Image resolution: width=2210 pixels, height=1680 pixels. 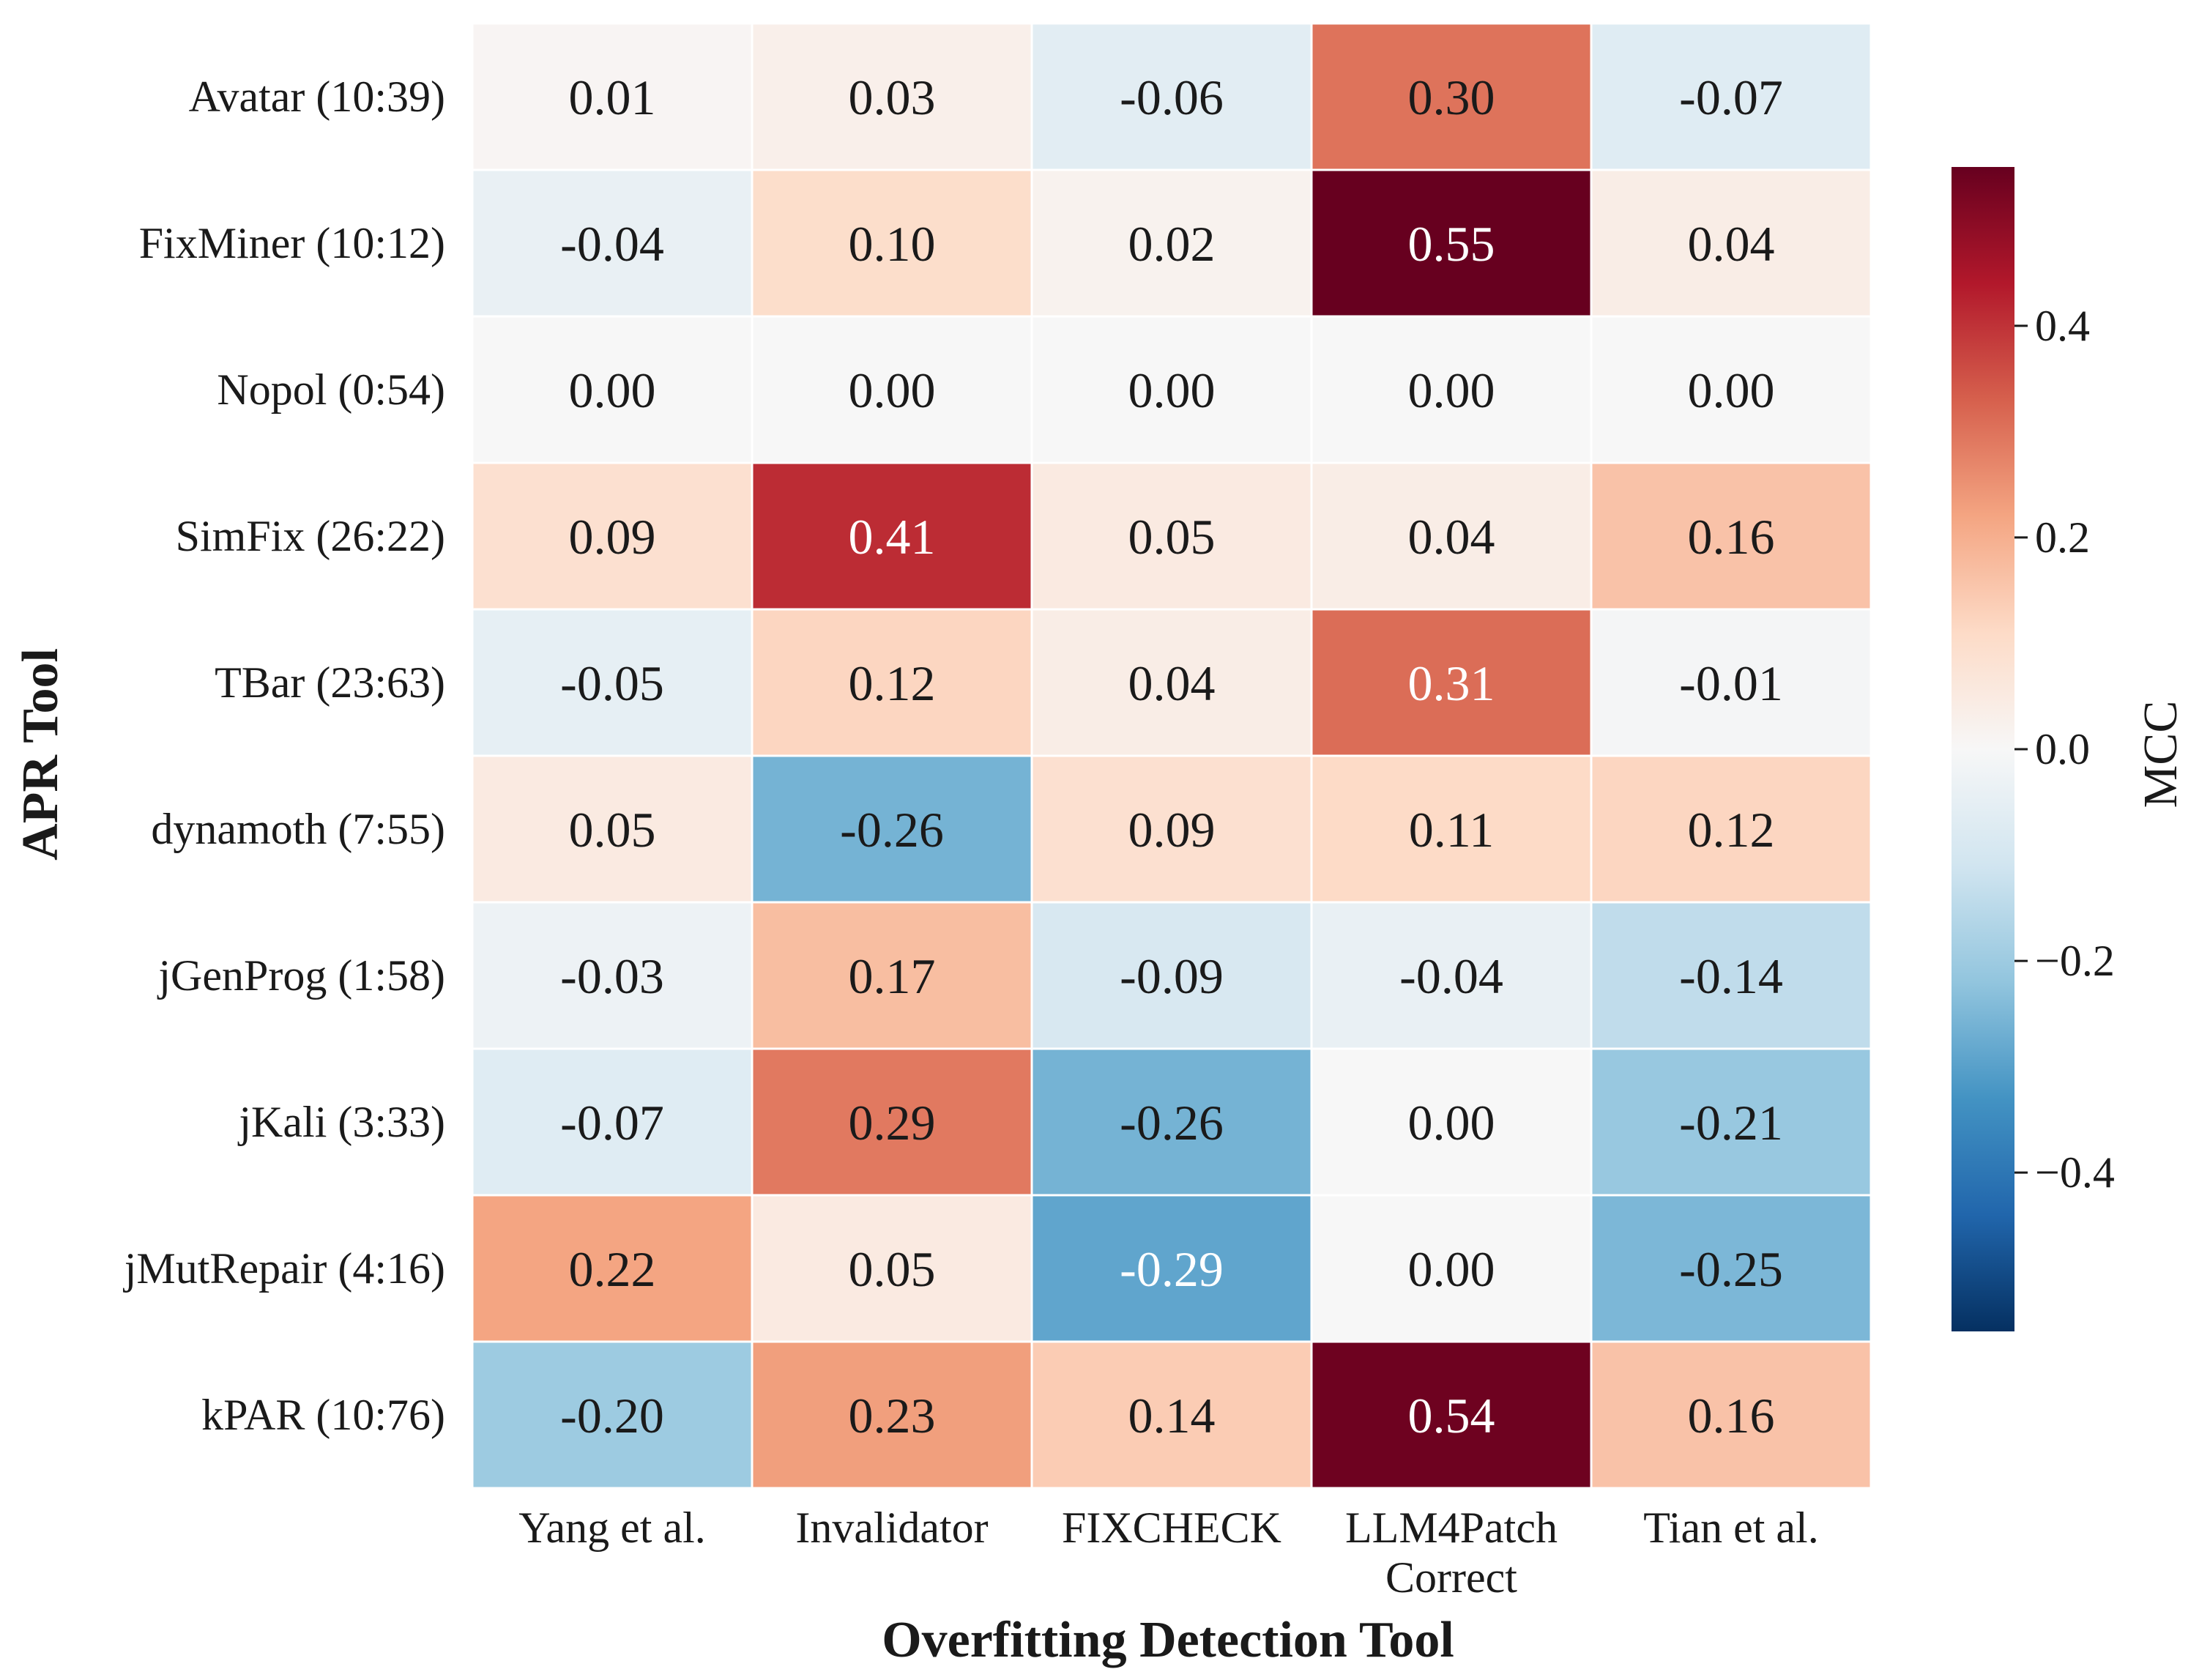 I want to click on cell-value-label: -0.25, so click(x=1731, y=1269).